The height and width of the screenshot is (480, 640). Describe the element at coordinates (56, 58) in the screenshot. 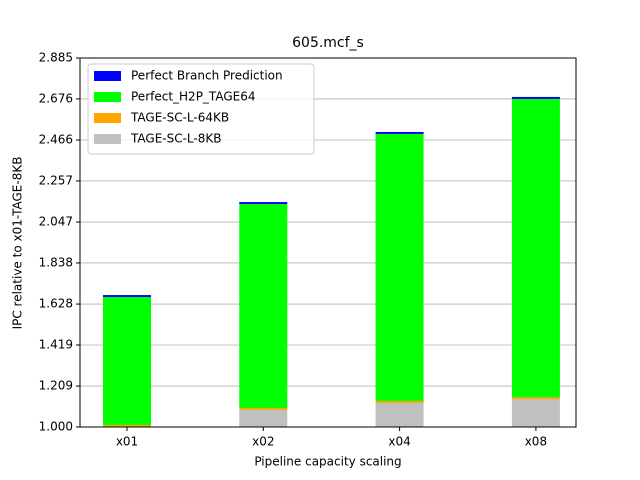

I see `y-tick-label: 2.885` at that location.